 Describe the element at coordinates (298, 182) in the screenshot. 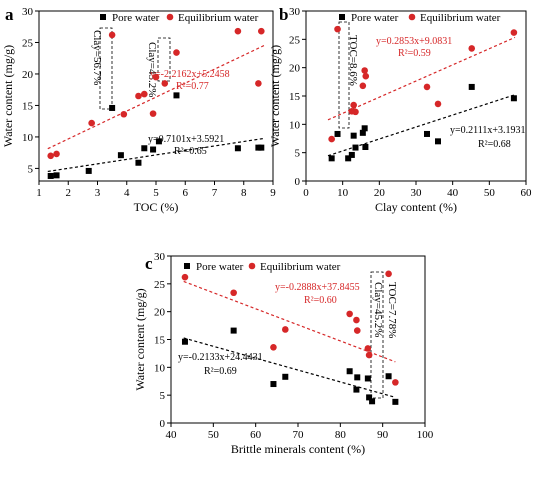

I see `y-tick-label: 0` at that location.